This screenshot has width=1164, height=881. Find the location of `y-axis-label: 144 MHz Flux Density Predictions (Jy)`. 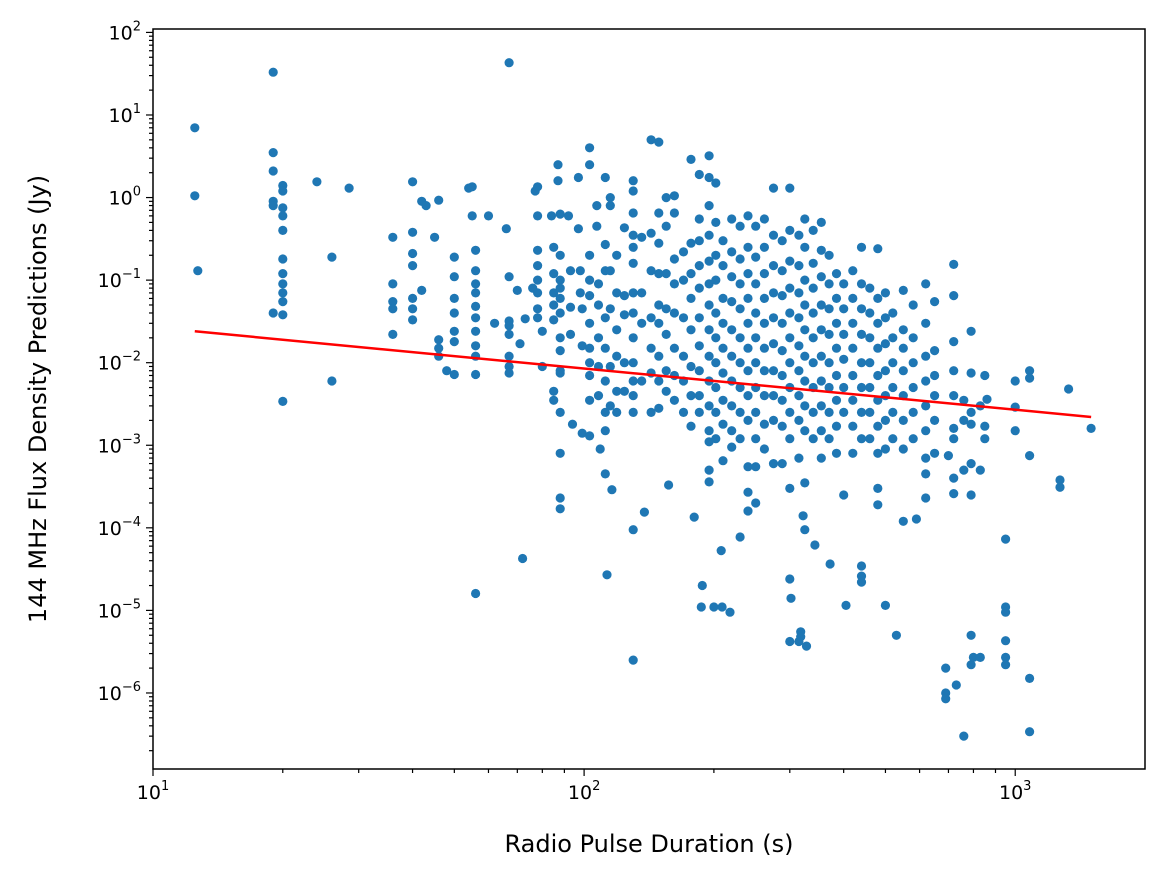

y-axis-label: 144 MHz Flux Density Predictions (Jy) is located at coordinates (38, 399).